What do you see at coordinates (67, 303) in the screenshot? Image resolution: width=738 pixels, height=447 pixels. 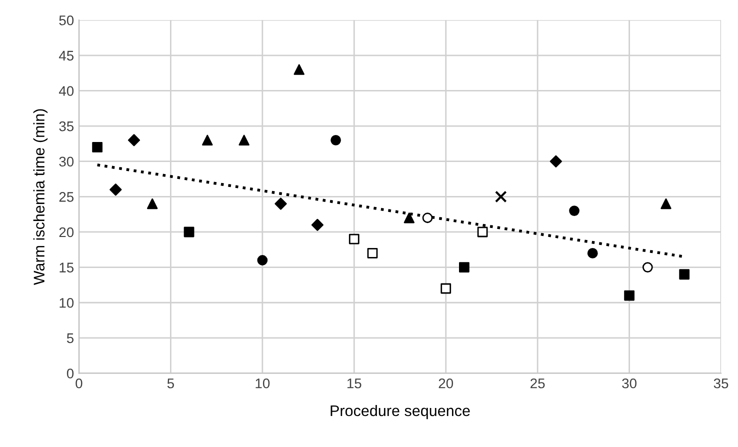 I see `y-tick-label: 10` at bounding box center [67, 303].